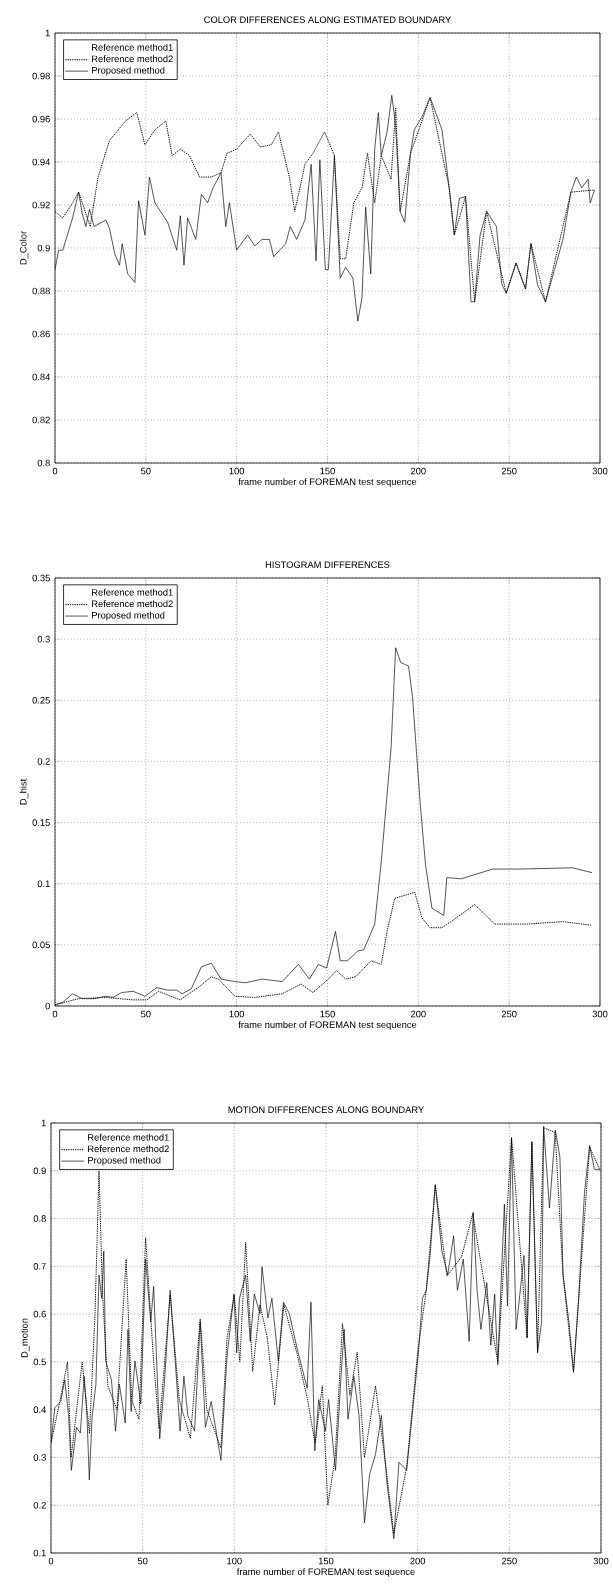 This screenshot has width=613, height=1586. Describe the element at coordinates (41, 119) in the screenshot. I see `y-tick-label: 0.96` at that location.